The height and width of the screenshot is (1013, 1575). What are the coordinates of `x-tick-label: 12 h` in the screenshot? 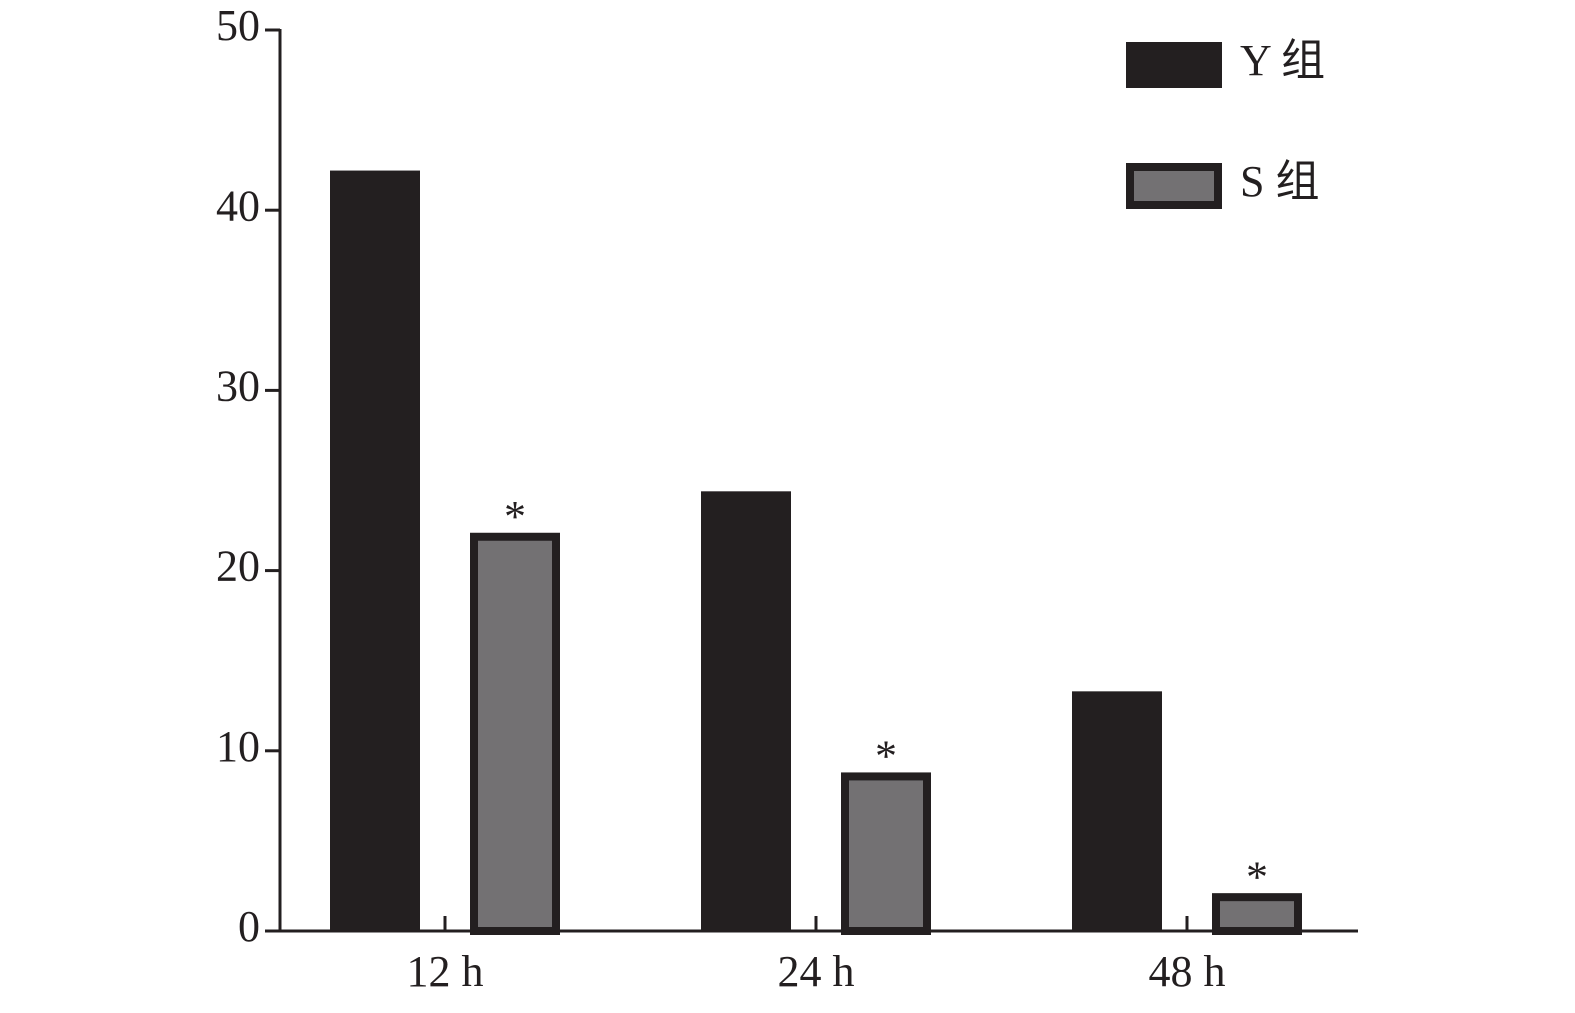 It's located at (445, 971).